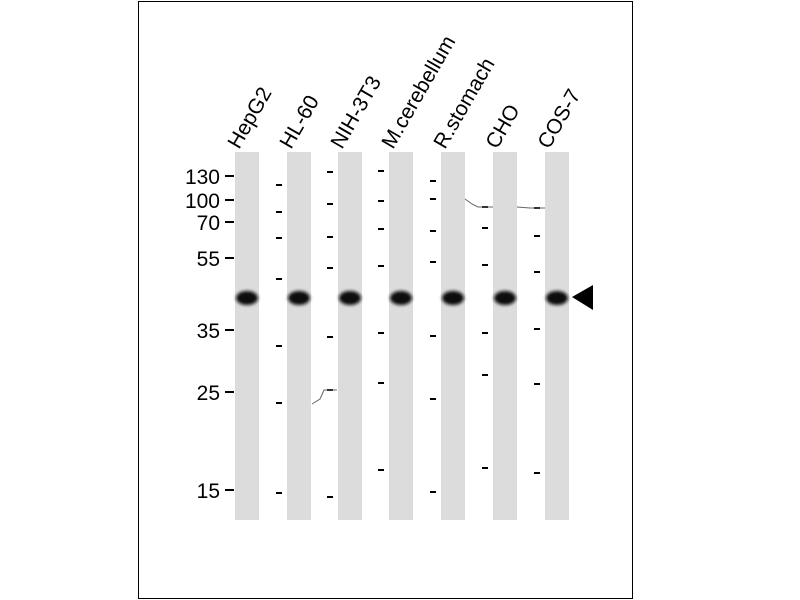 The image size is (800, 600). I want to click on marker-label: 70, so click(208, 223).